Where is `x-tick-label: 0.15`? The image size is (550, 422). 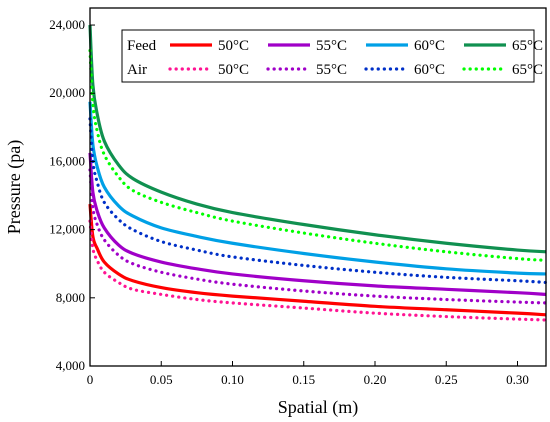 x-tick-label: 0.15 is located at coordinates (303, 379).